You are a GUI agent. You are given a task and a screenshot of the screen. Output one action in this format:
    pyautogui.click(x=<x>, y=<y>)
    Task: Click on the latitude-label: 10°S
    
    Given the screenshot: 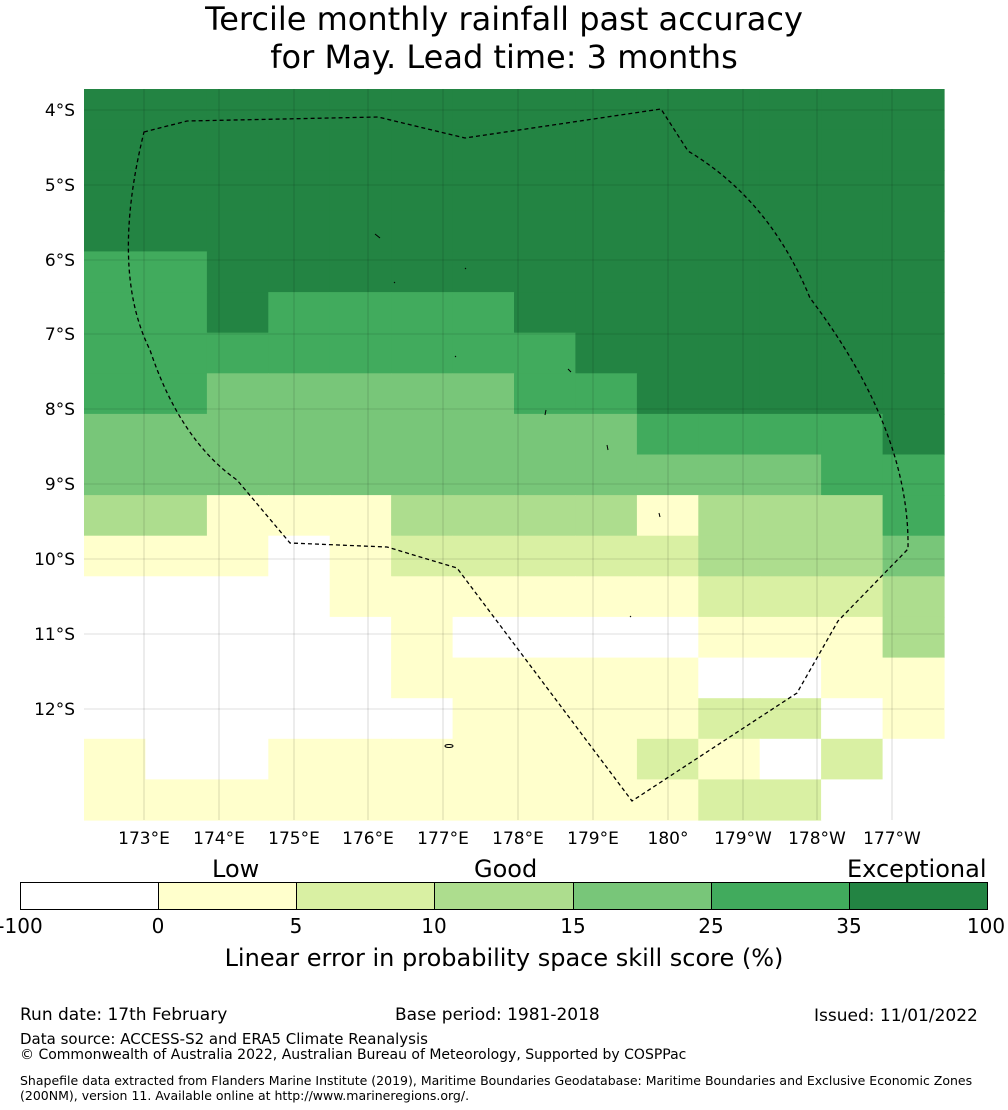 What is the action you would take?
    pyautogui.click(x=54, y=560)
    